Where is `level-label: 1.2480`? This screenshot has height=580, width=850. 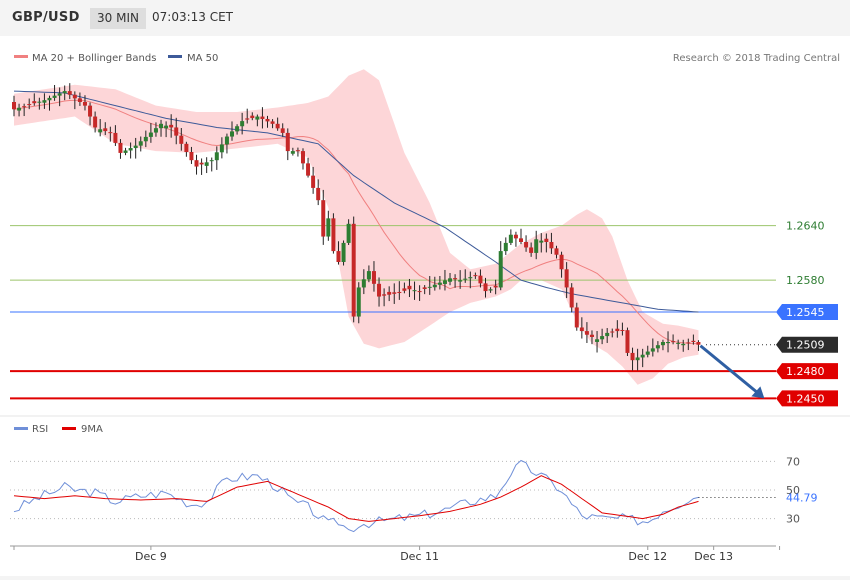 level-label: 1.2480 is located at coordinates (805, 371).